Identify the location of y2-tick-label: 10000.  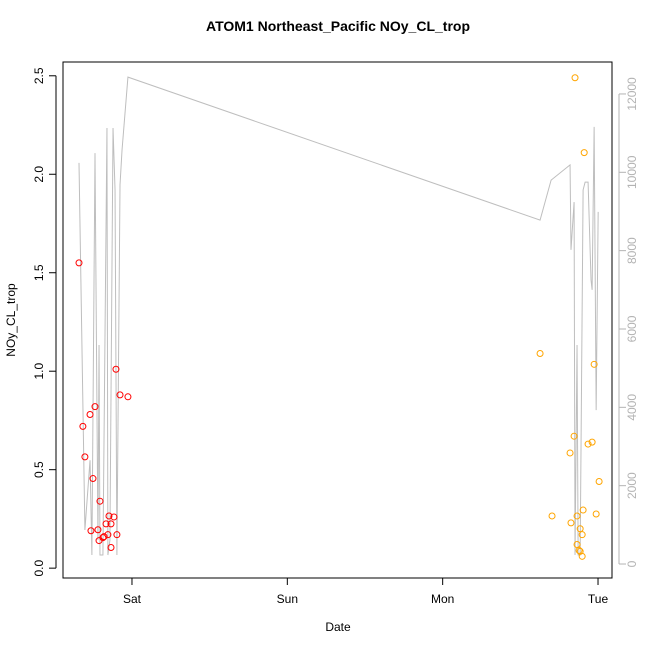
(632, 172).